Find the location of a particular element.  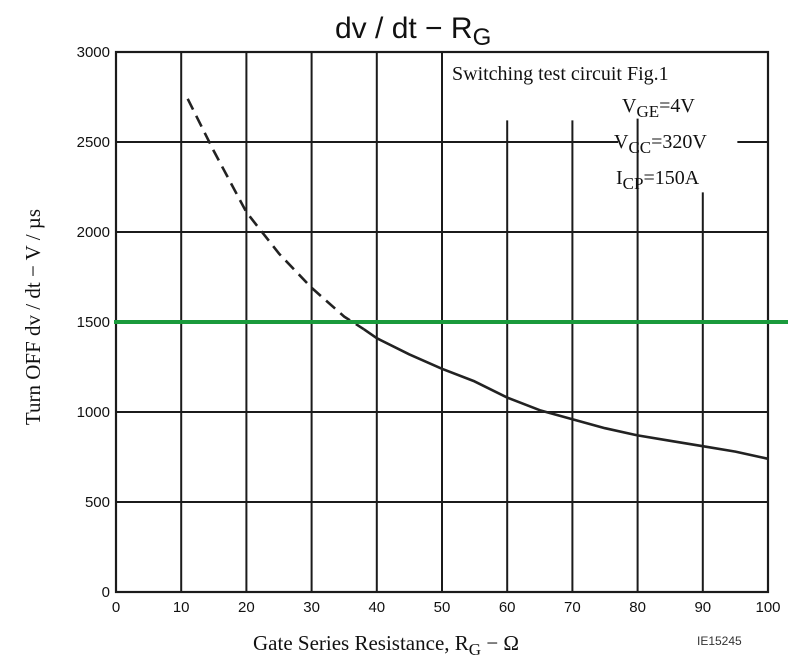

x-tick-label: 0 is located at coordinates (116, 607).